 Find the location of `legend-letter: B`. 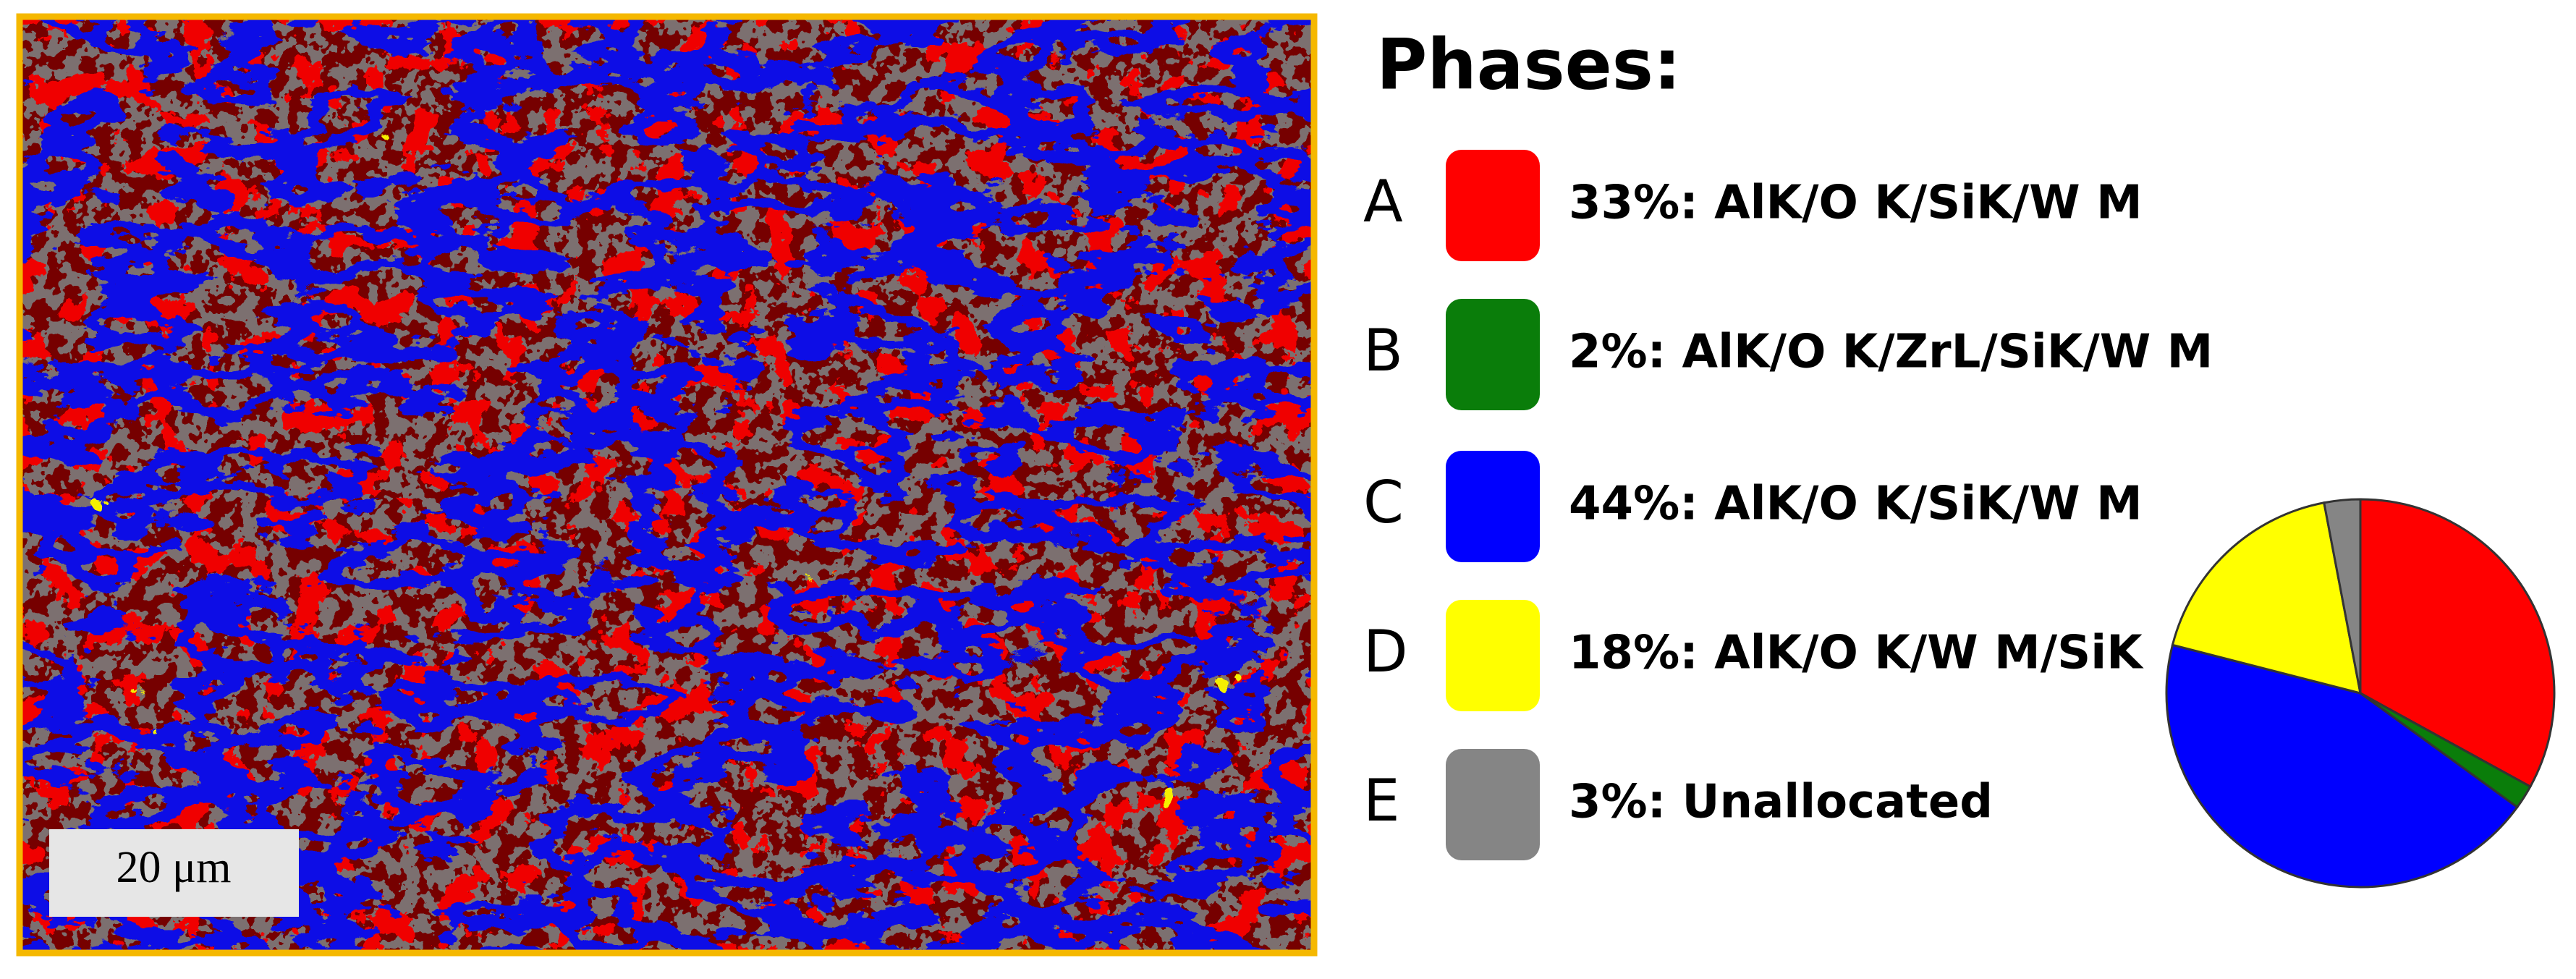

legend-letter: B is located at coordinates (1383, 351).